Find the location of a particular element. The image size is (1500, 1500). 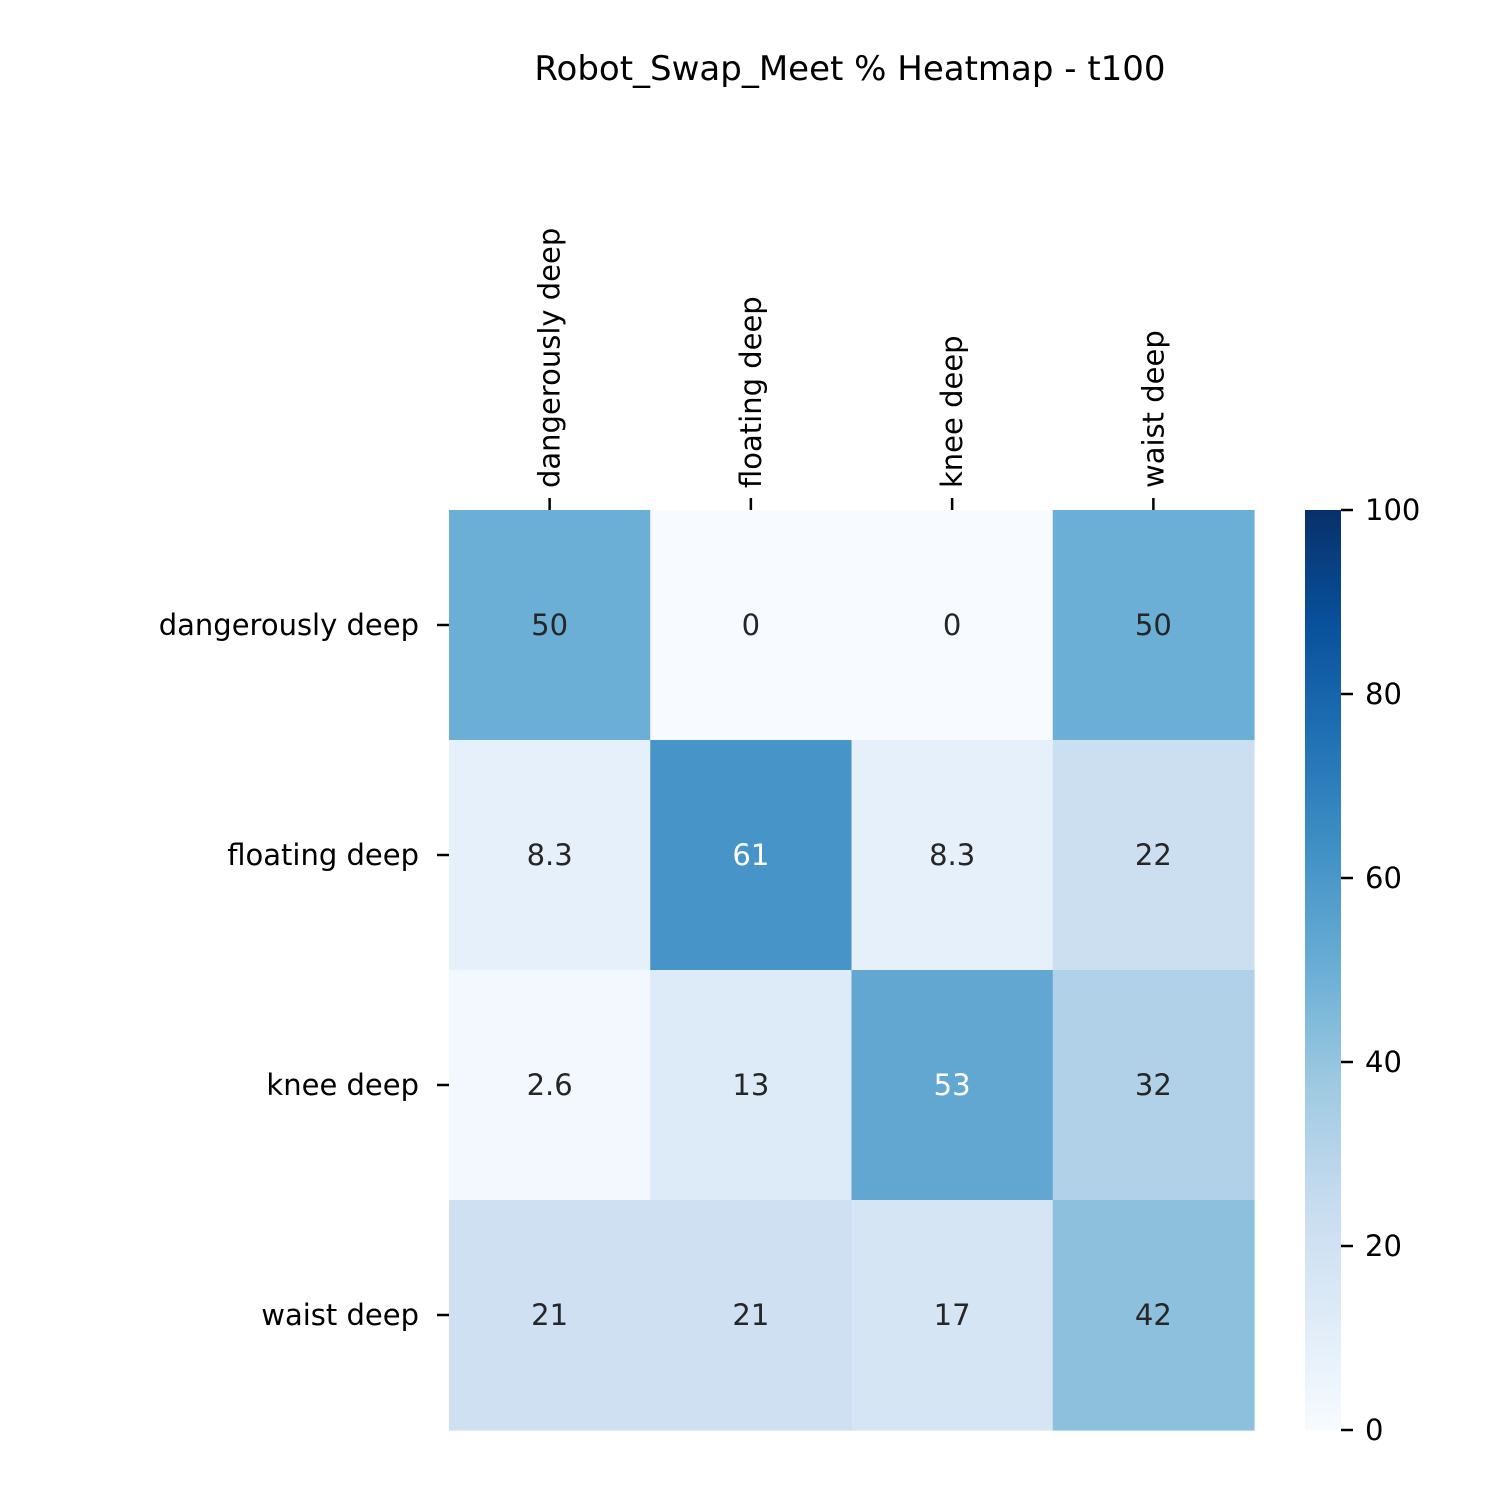

x-tick-label: waist deep is located at coordinates (1153, 409).